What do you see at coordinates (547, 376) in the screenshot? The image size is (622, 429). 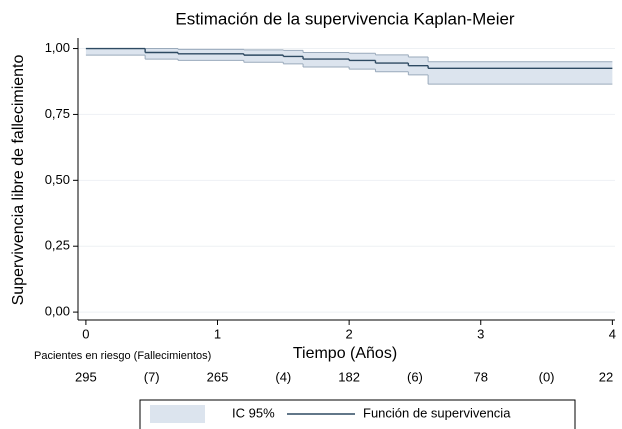 I see `death-count: (0)` at bounding box center [547, 376].